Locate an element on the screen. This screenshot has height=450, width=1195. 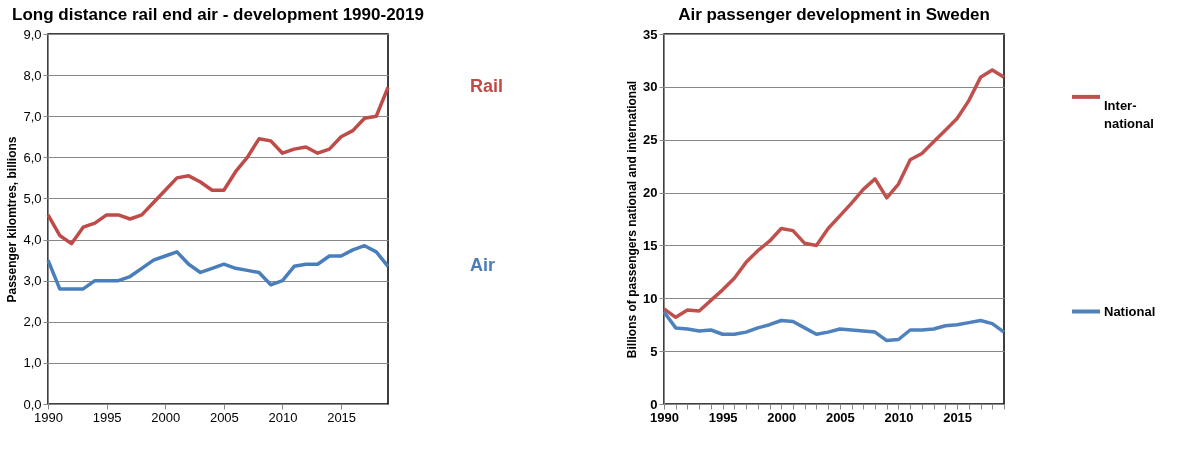
y-tick-label: 2,0 is located at coordinates (32, 322).